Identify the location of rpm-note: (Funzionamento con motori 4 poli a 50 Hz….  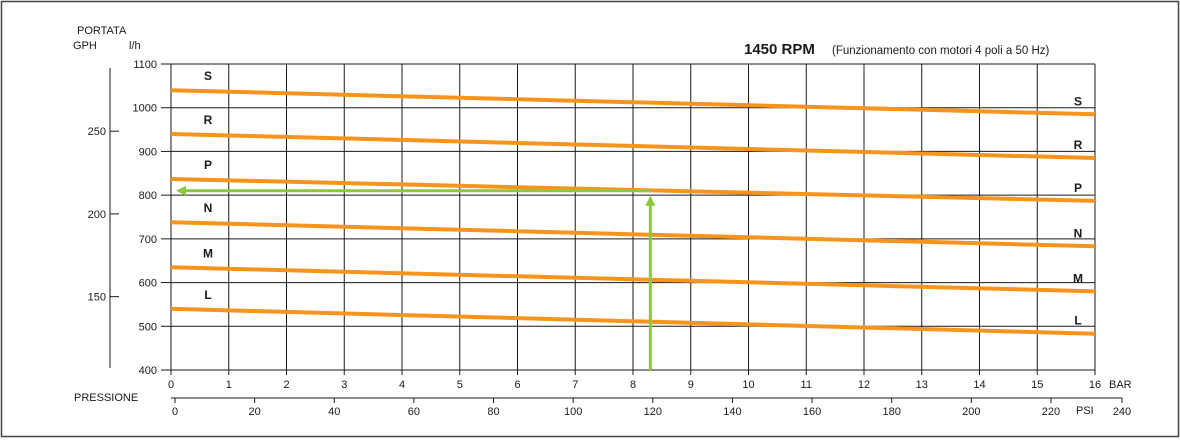
(940, 51).